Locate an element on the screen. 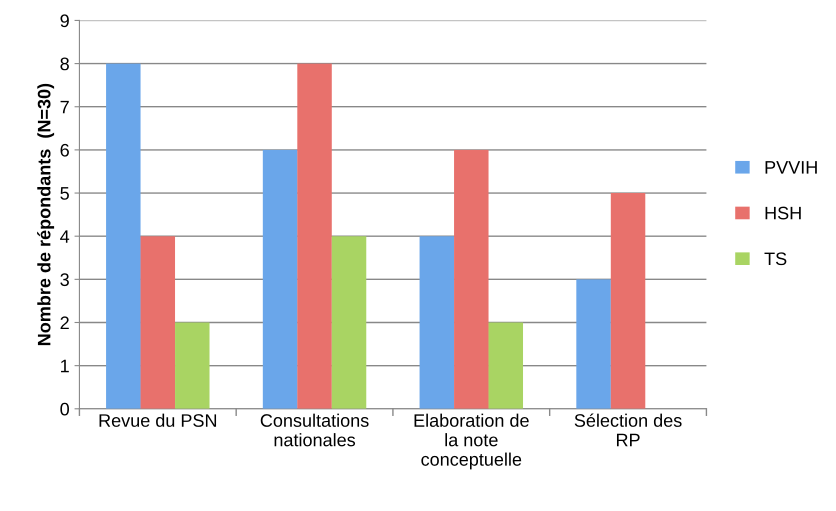 The width and height of the screenshot is (836, 511). y-axis-title: Nombre de répondants (N=30) is located at coordinates (45, 215).